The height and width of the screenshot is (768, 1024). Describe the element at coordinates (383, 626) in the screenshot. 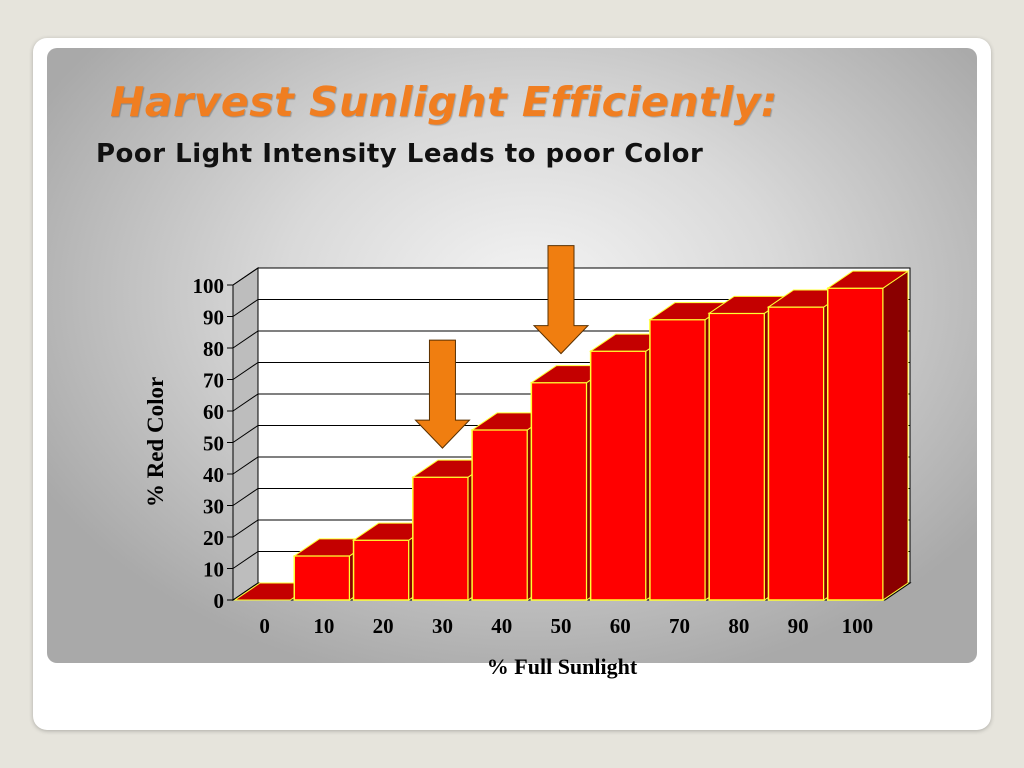

I see `x-tick-label: 20` at that location.